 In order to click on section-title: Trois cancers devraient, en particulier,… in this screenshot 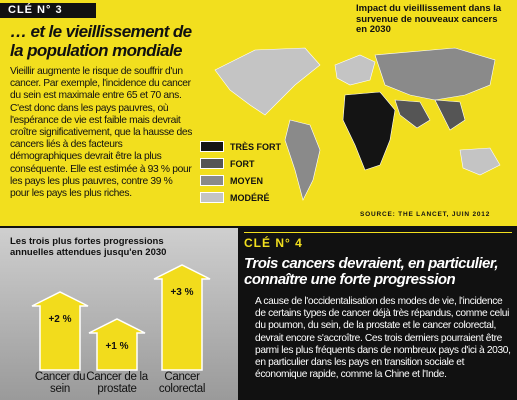, I will do `click(371, 271)`.